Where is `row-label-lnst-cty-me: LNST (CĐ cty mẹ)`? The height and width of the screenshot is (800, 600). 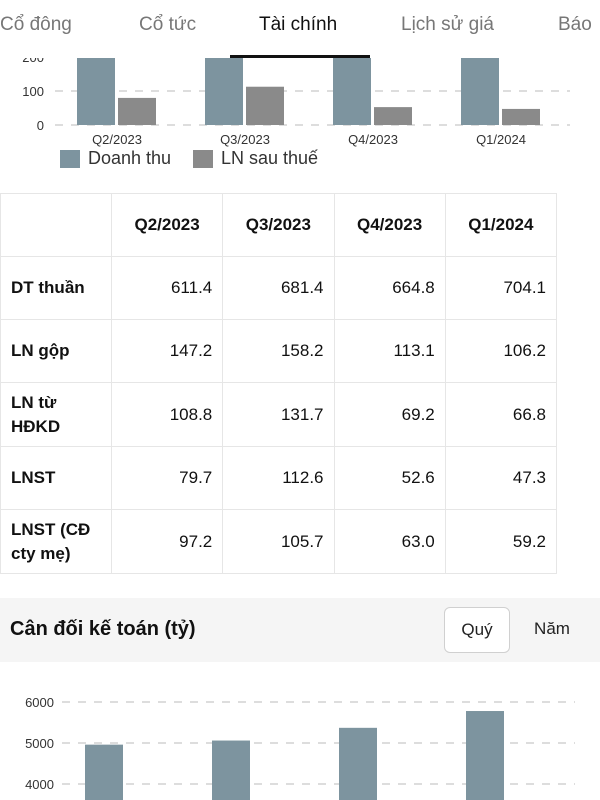 row-label-lnst-cty-me: LNST (CĐ cty mẹ) is located at coordinates (56, 541).